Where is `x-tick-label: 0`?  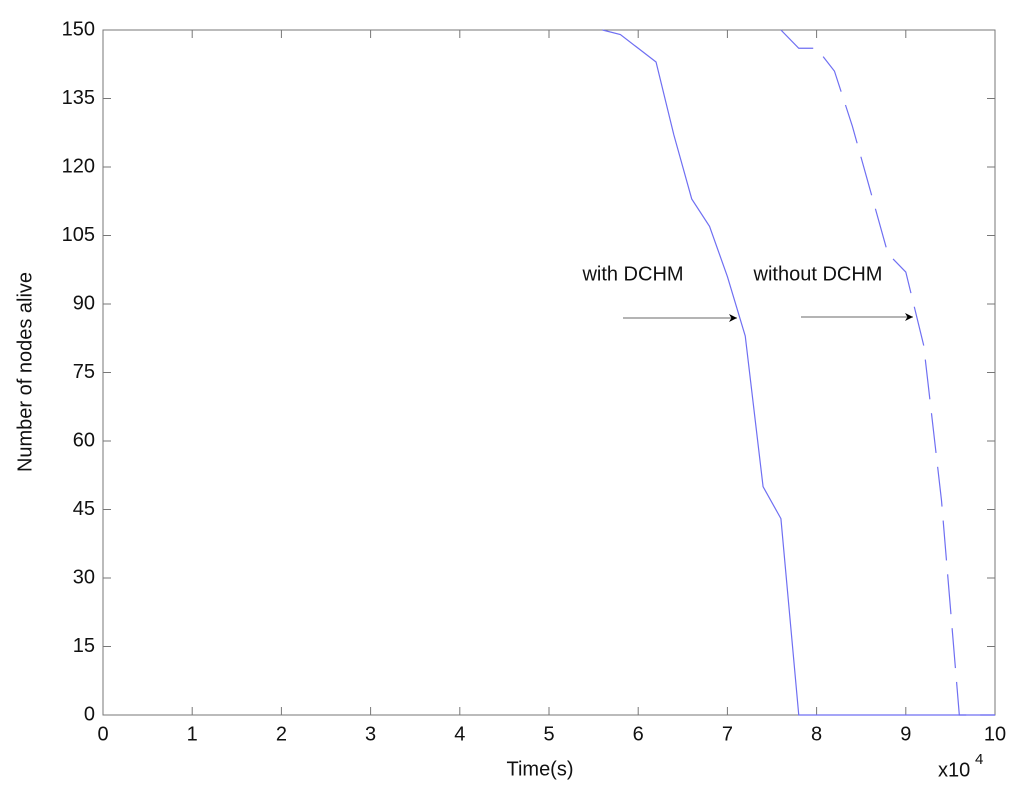 x-tick-label: 0 is located at coordinates (102, 734).